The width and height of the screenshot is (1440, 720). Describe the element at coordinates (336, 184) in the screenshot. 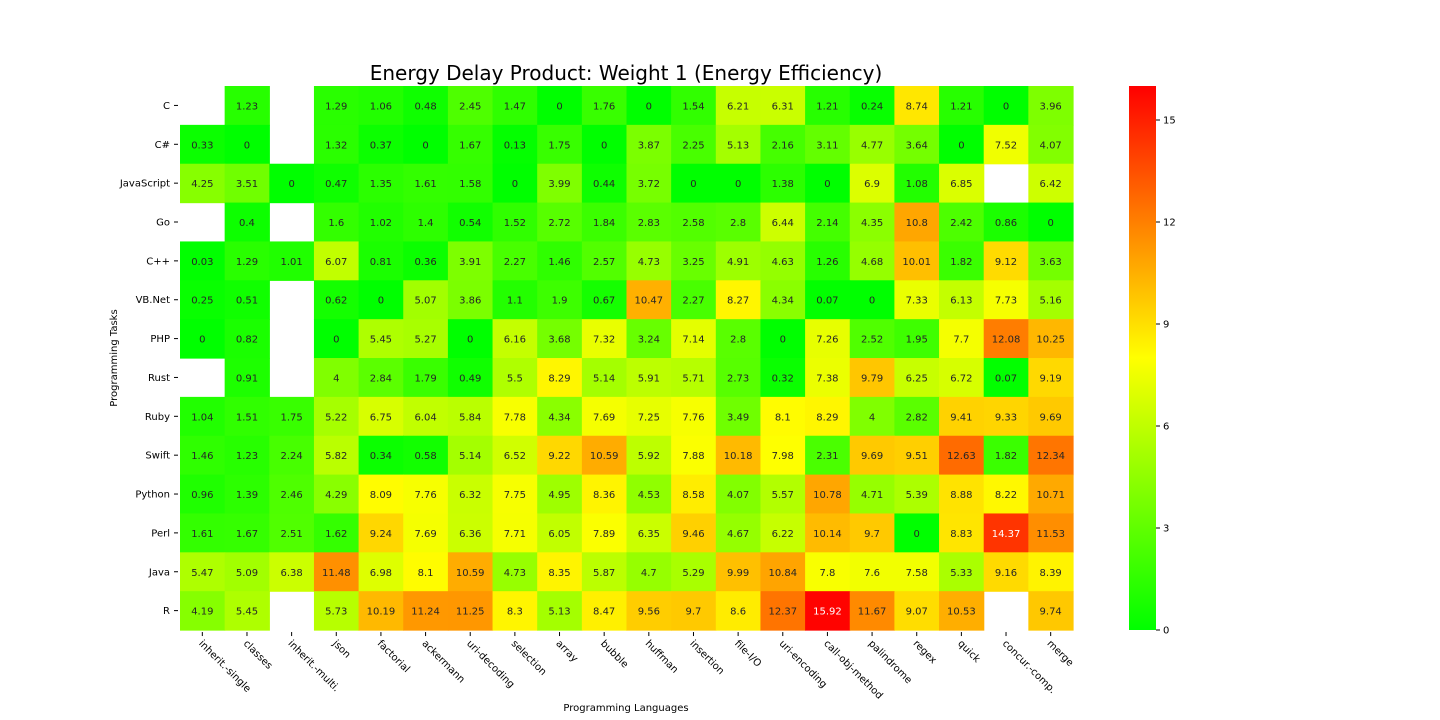

I see `cell-value-label: 0.47` at that location.